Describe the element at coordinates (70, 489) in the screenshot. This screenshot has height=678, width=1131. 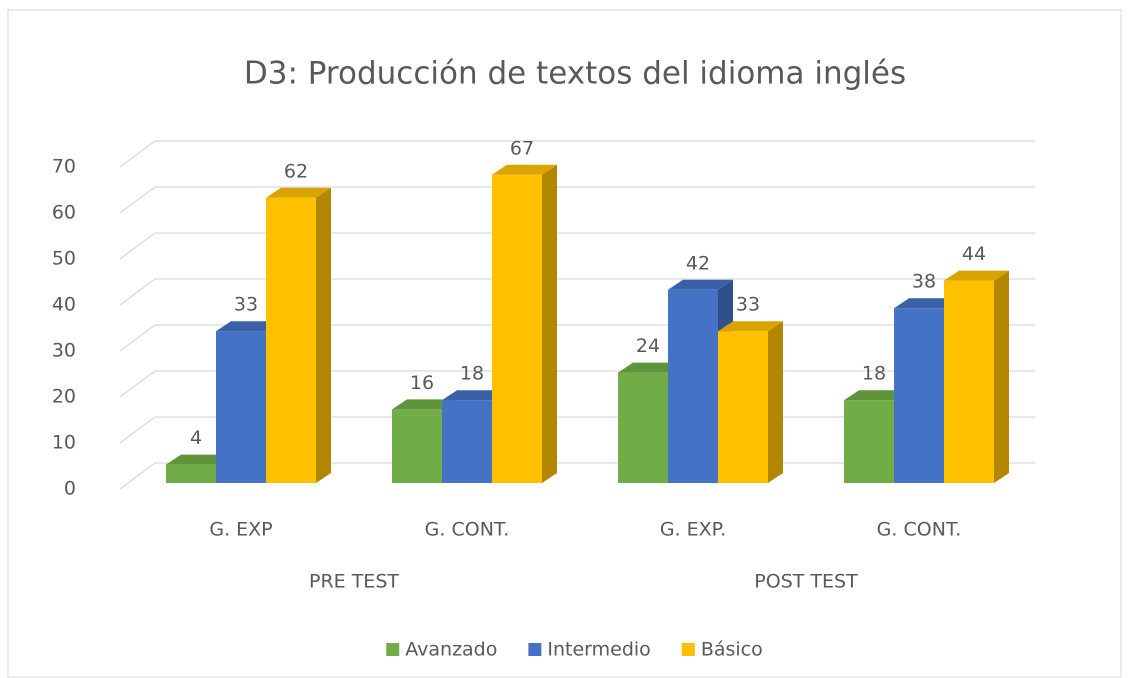
I see `y-tick-label: 0` at that location.